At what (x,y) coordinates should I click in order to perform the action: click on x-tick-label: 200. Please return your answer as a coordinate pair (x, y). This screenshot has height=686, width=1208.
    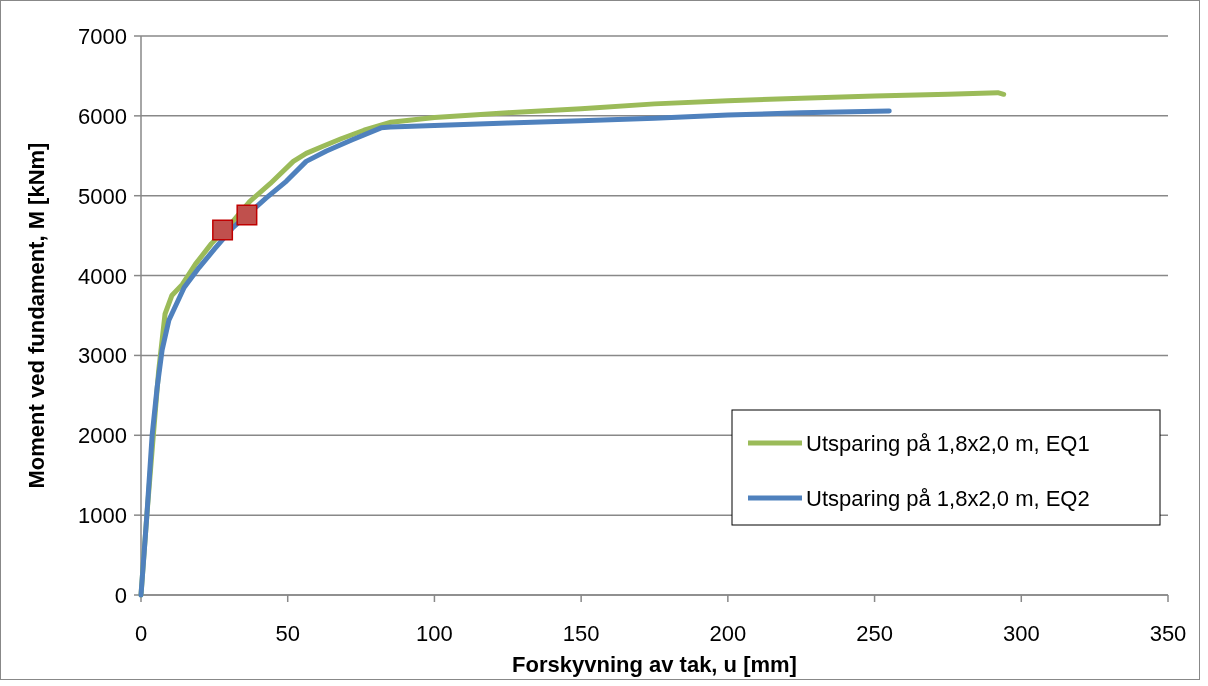
    Looking at the image, I should click on (728, 633).